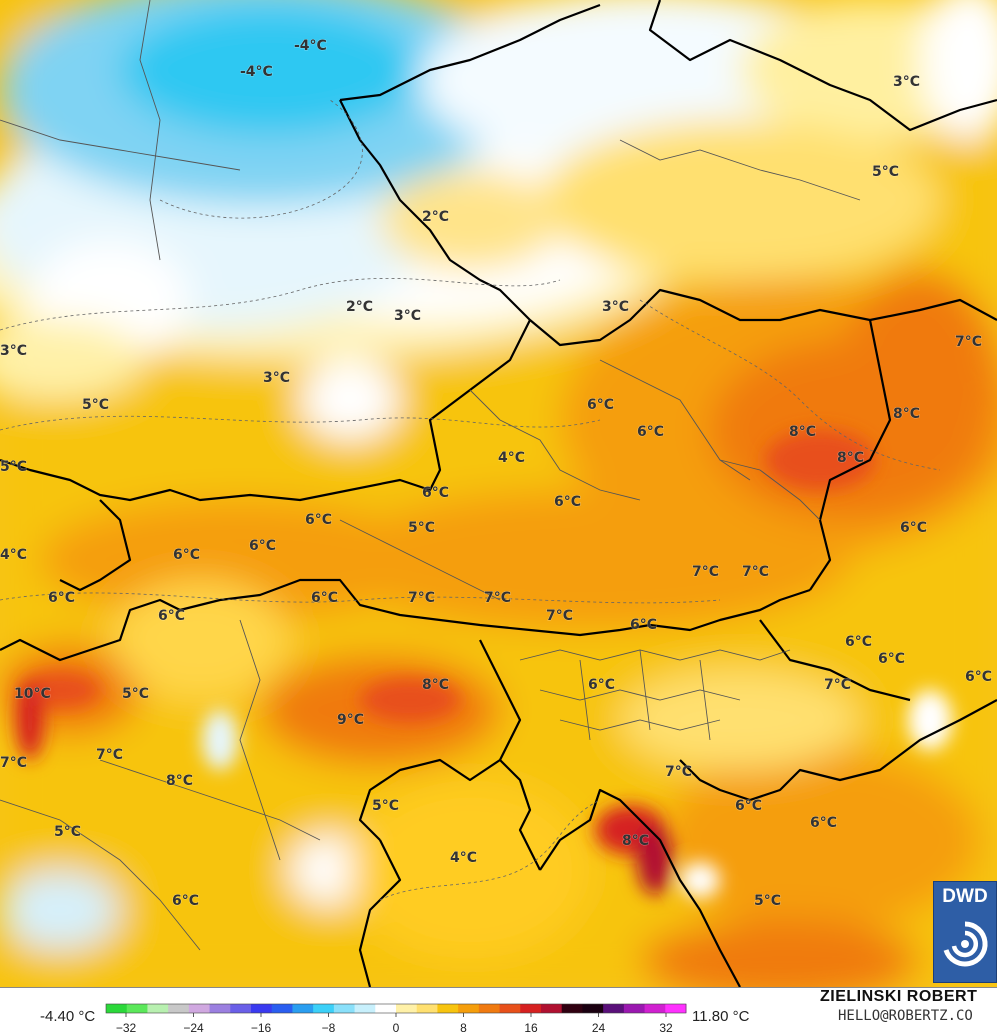 This screenshot has width=997, height=1036. I want to click on color-scale-tick-label: 32, so click(666, 1028).